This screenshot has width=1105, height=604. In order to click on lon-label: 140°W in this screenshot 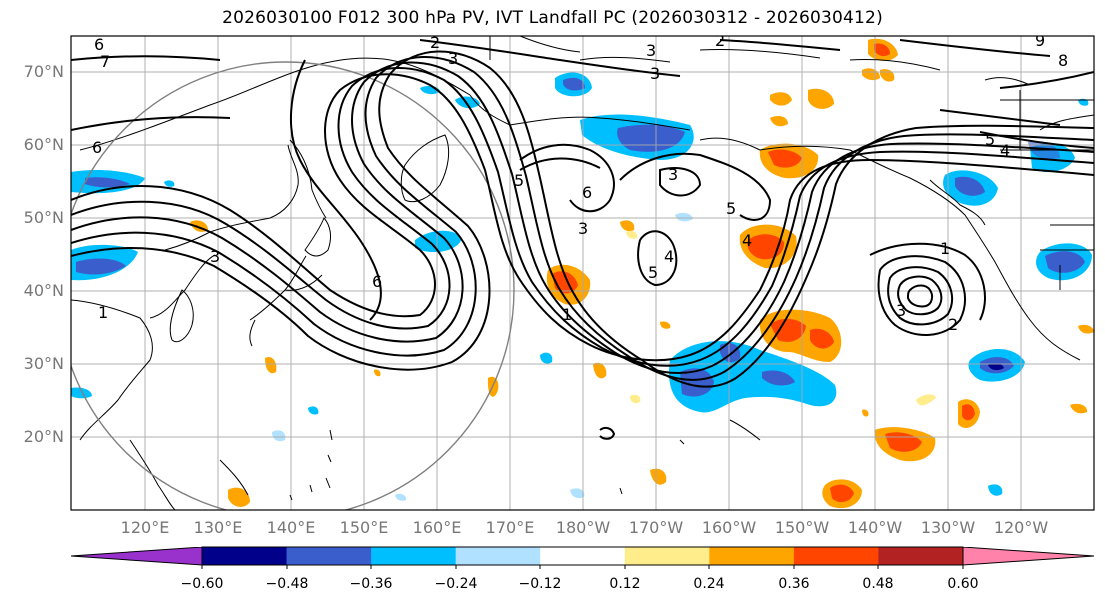, I will do `click(875, 527)`.